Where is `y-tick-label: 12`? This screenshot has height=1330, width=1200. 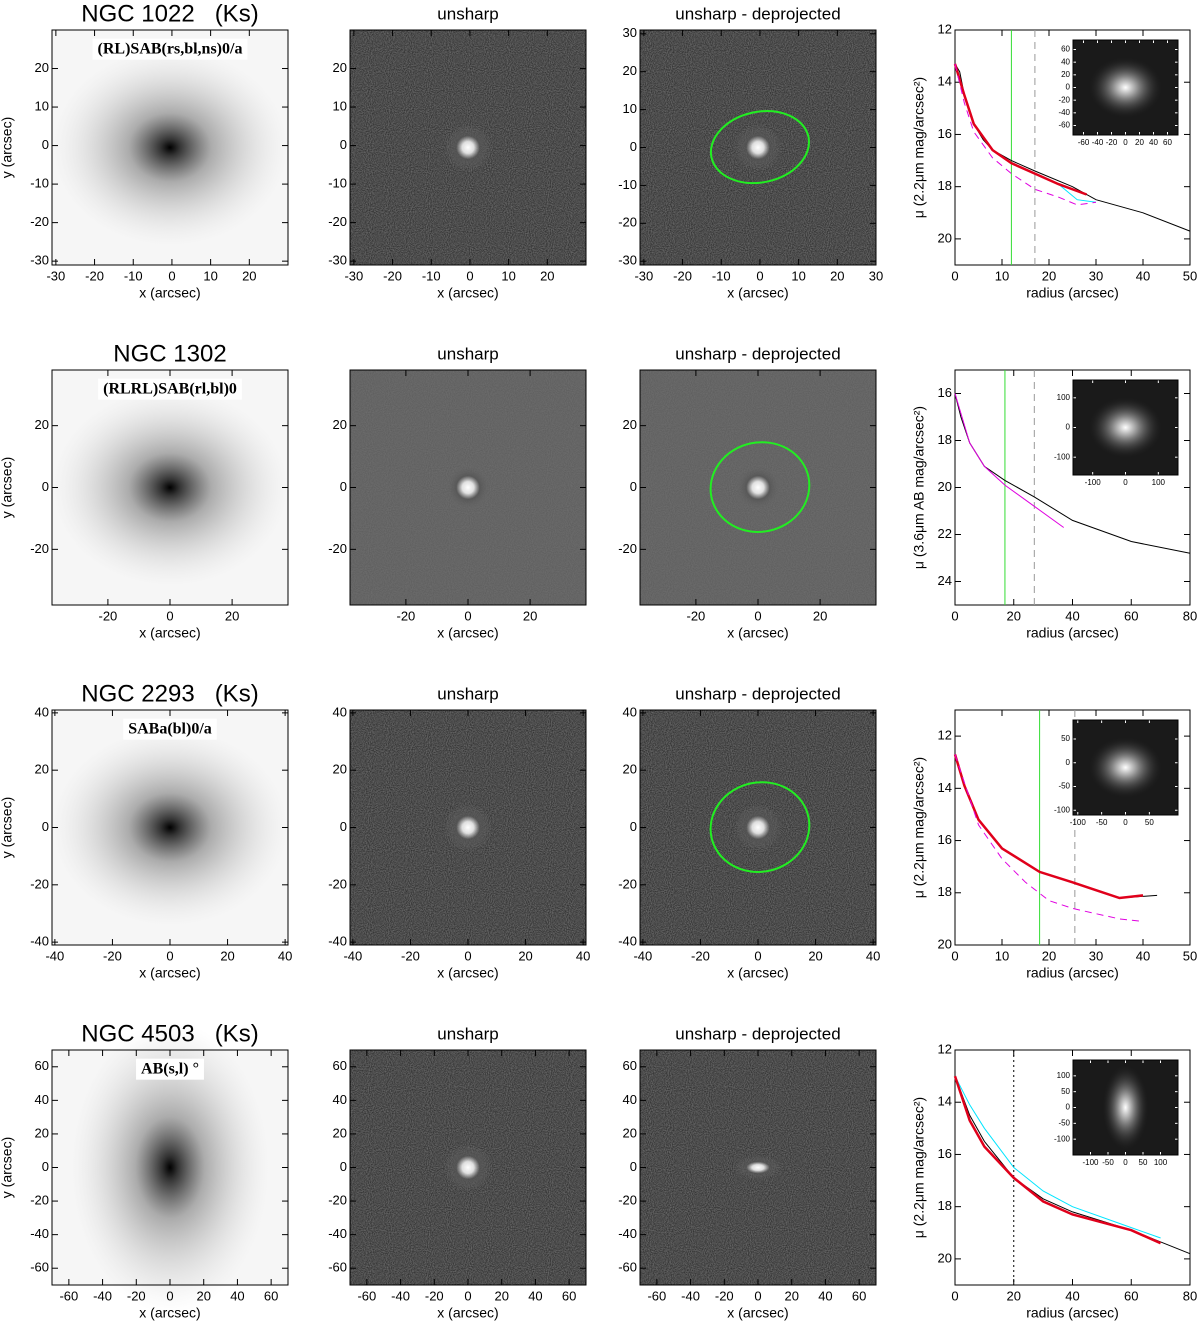
y-tick-label: 12 is located at coordinates (945, 735).